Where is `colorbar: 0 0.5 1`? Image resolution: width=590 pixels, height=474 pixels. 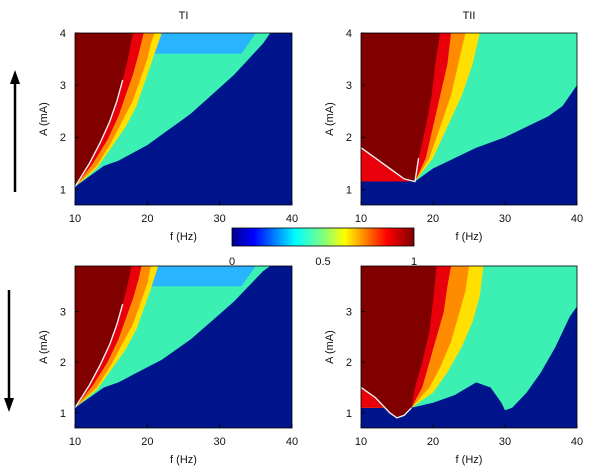 colorbar: 0 0.5 1 is located at coordinates (323, 247).